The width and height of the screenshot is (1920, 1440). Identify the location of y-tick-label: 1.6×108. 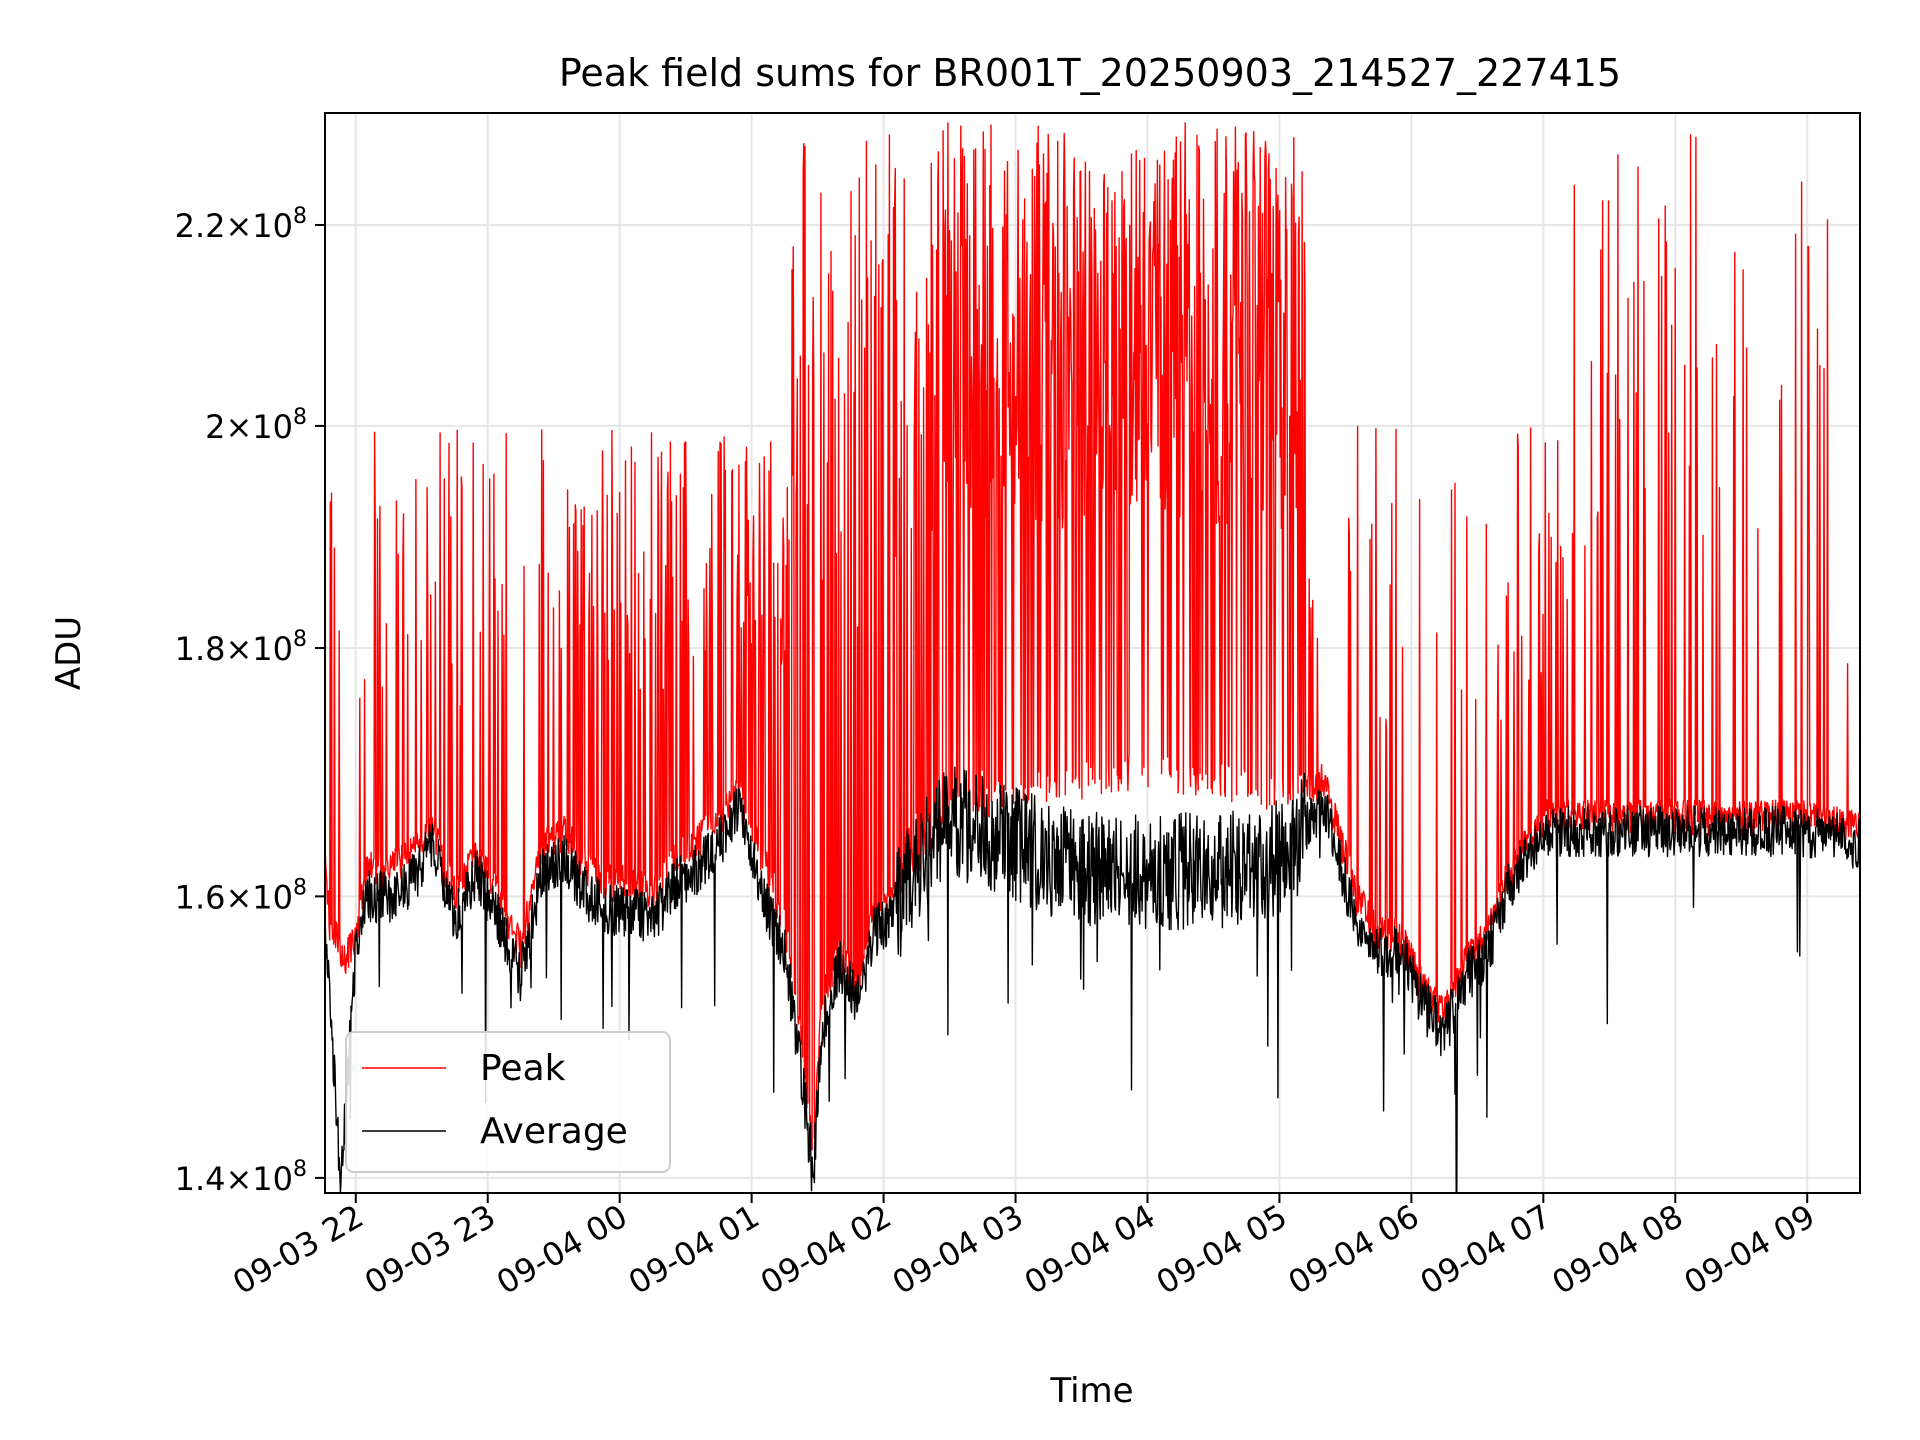
(241, 895).